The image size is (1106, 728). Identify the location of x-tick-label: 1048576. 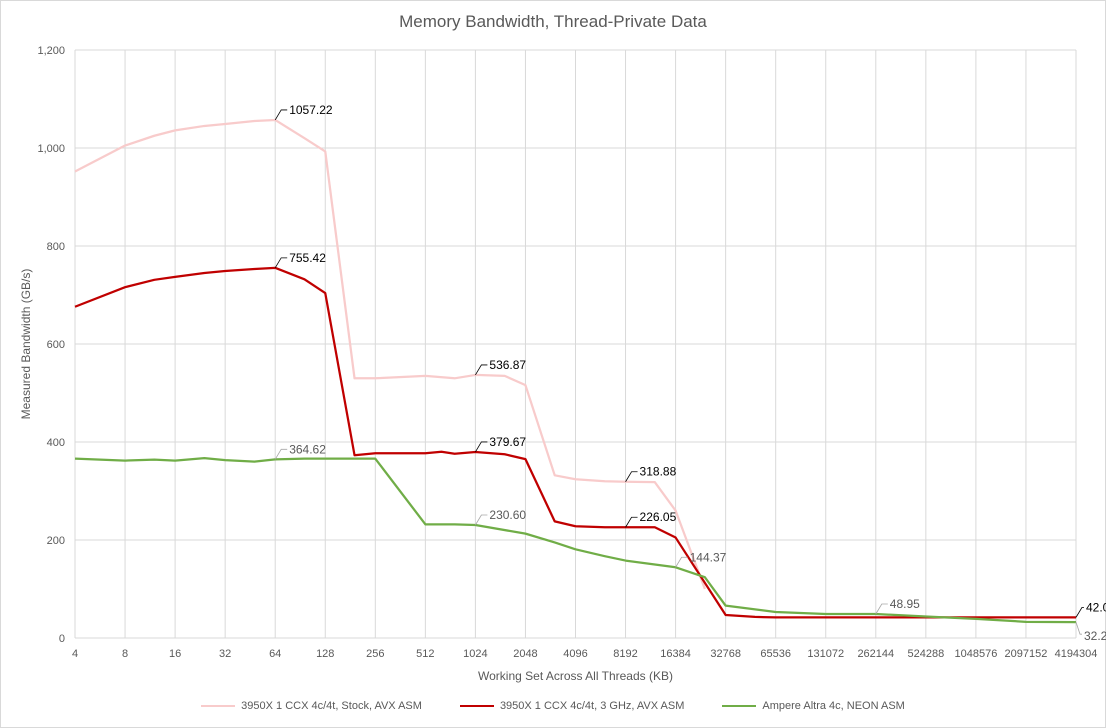
(975, 654).